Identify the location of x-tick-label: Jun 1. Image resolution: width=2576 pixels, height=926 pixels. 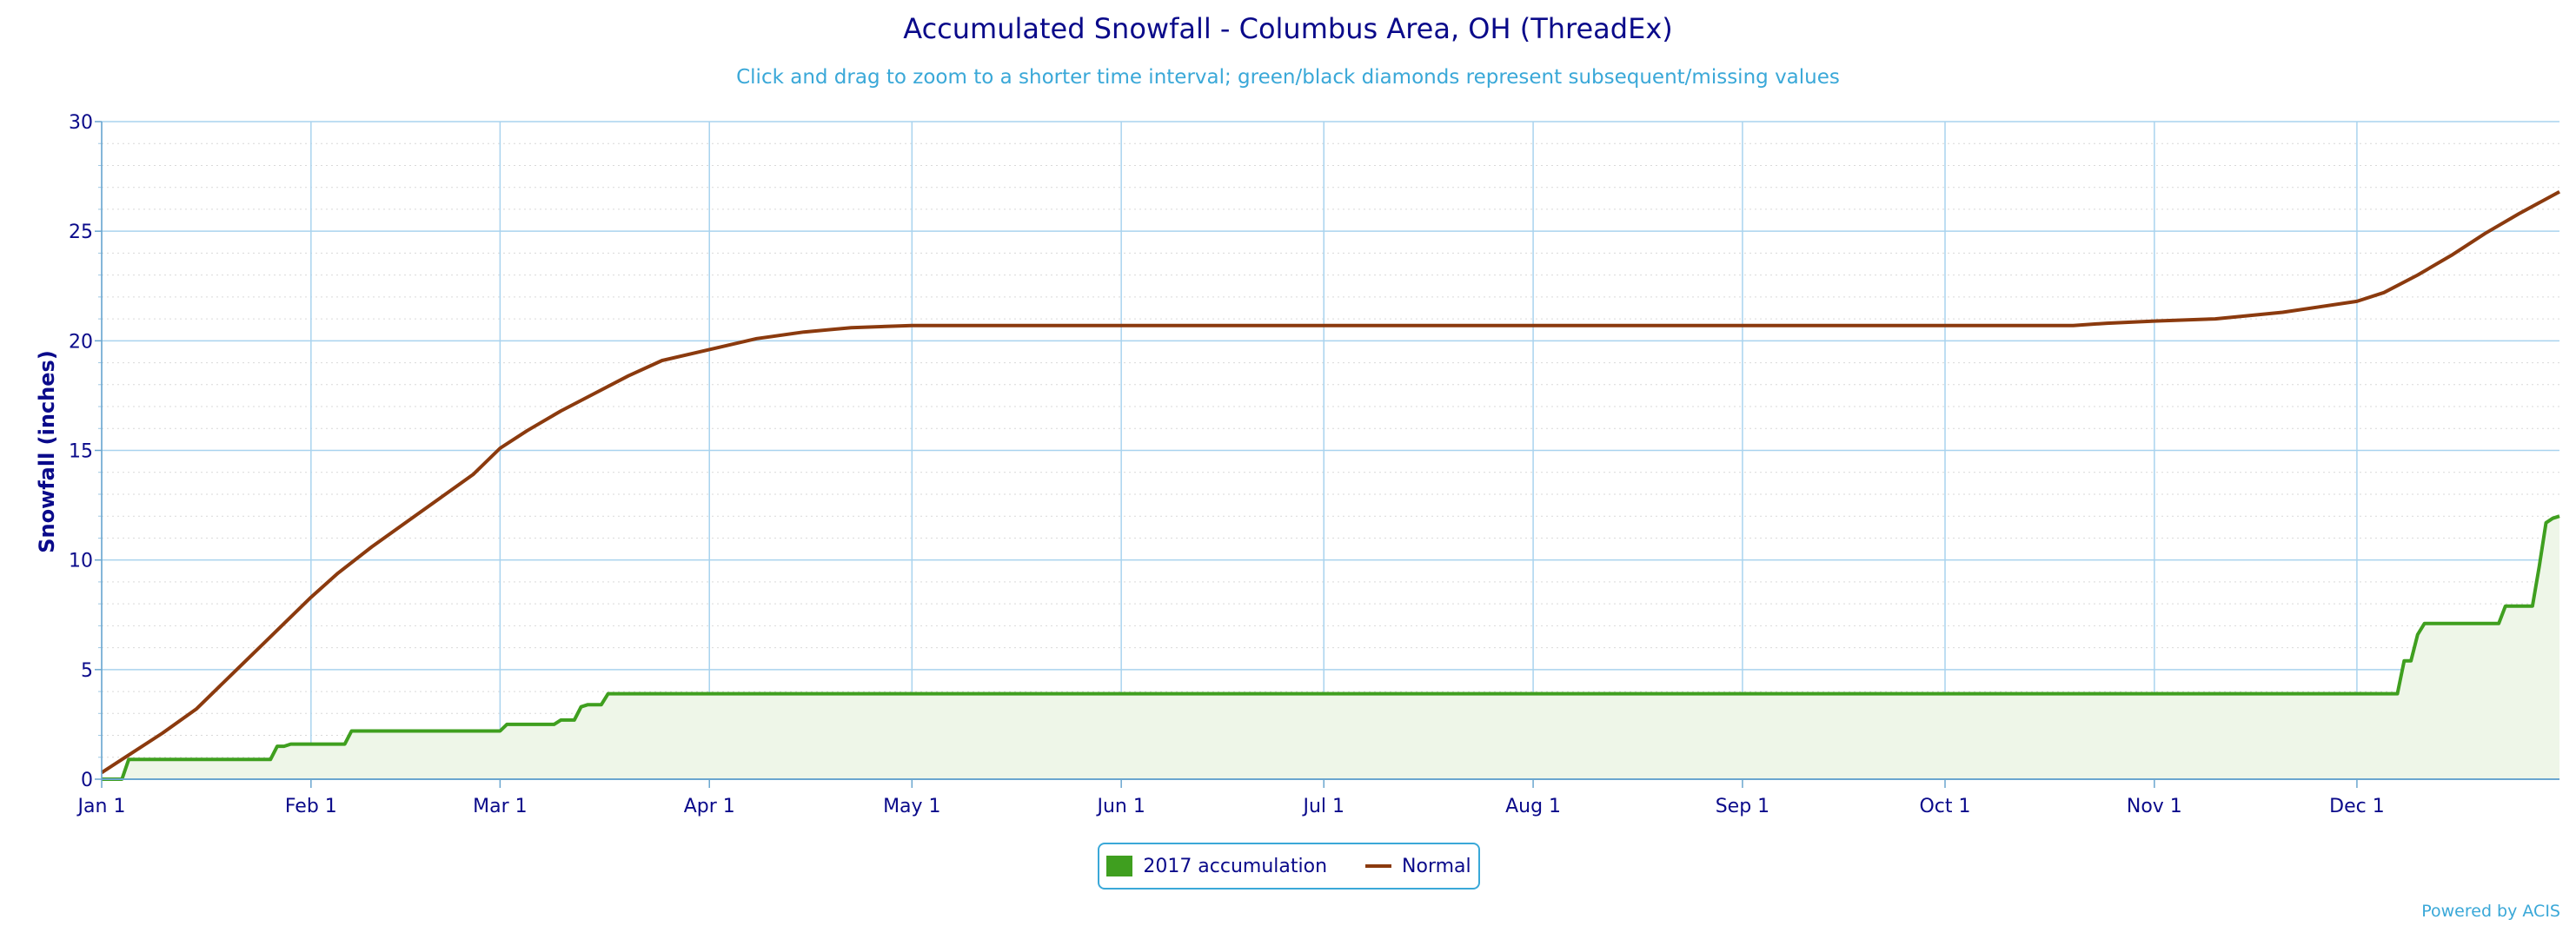
(1120, 806).